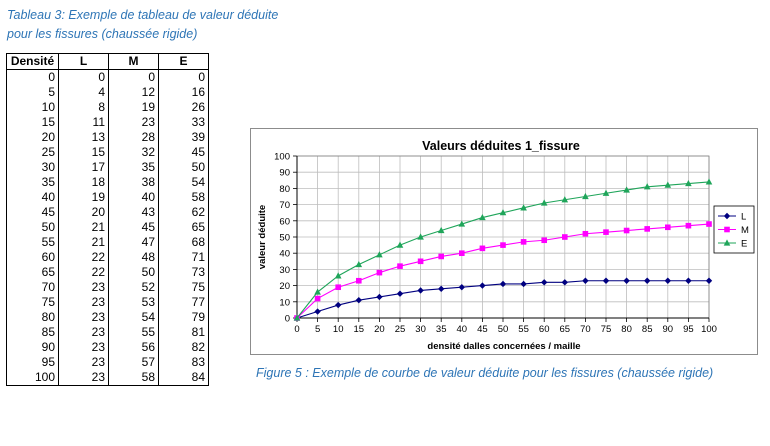  I want to click on table-row: 60 22 48 71, so click(107, 257).